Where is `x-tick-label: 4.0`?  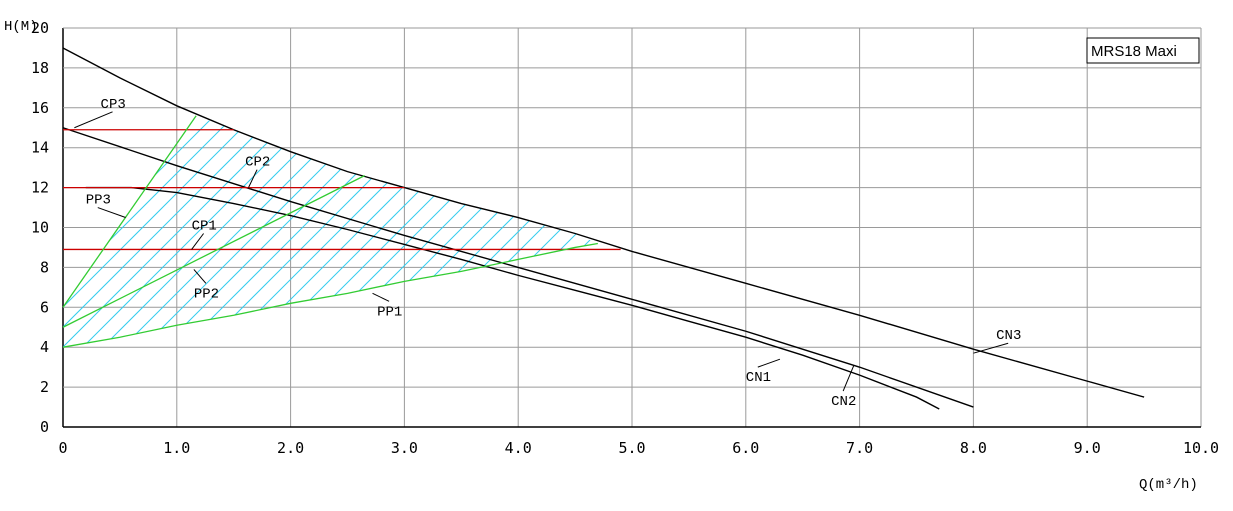
x-tick-label: 4.0 is located at coordinates (518, 448).